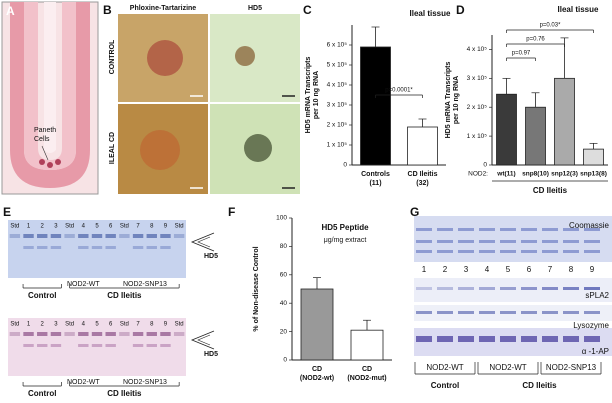 The image size is (612, 403). I want to click on chart-title: Ileal tissue, so click(430, 13).